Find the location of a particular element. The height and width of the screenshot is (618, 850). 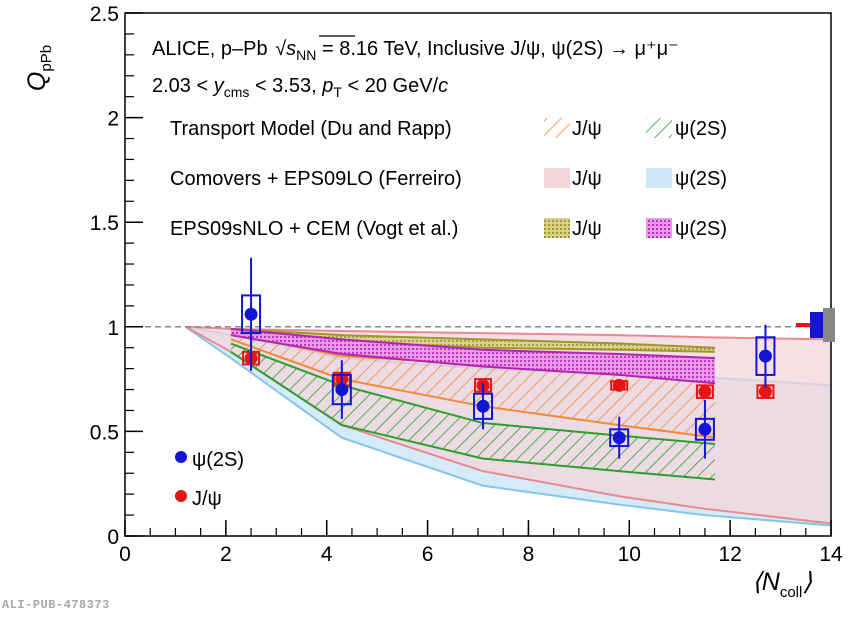

legend-comover-jpsi-label: J/ψ is located at coordinates (587, 179).